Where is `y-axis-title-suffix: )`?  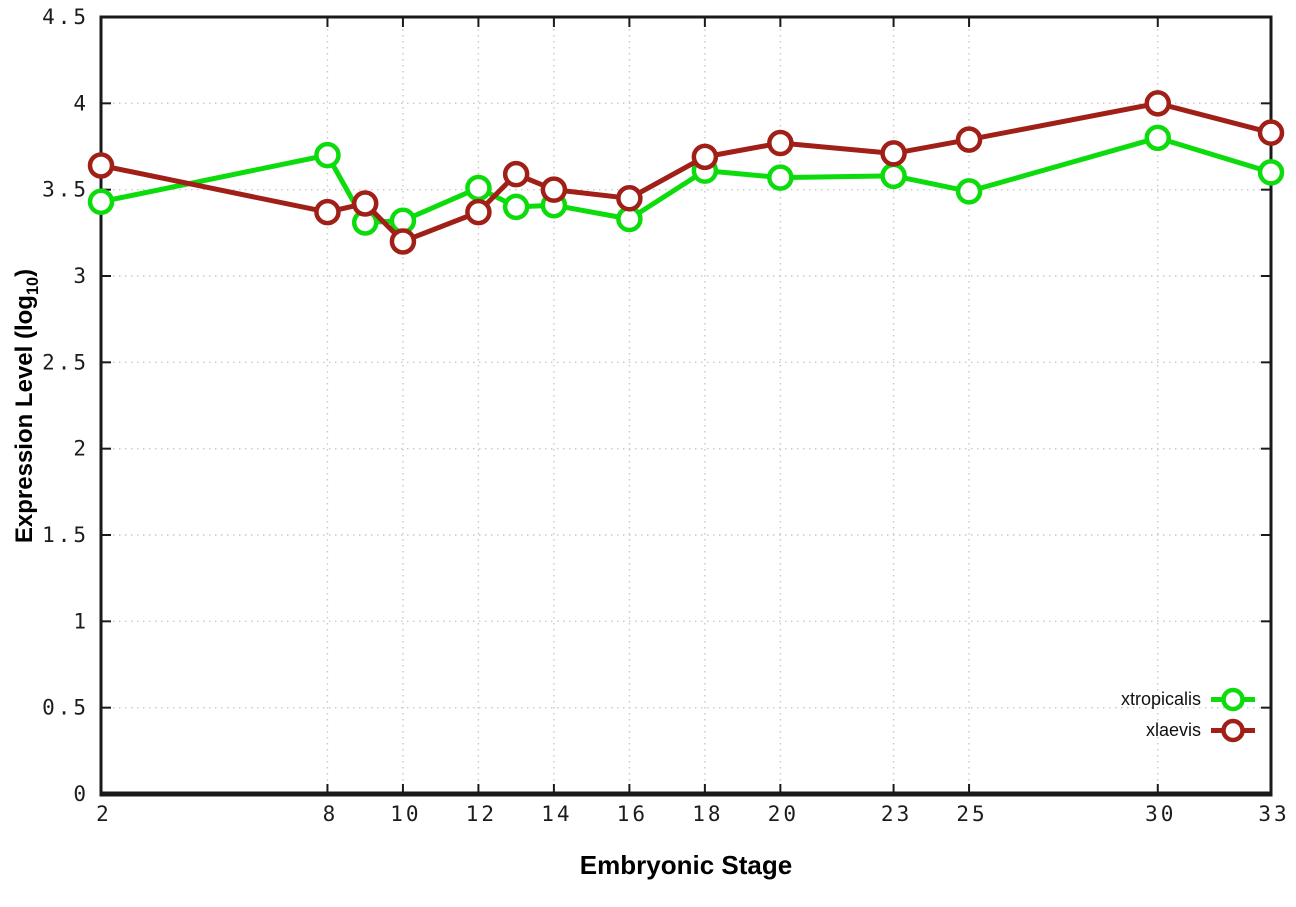
y-axis-title-suffix: ) is located at coordinates (25, 272).